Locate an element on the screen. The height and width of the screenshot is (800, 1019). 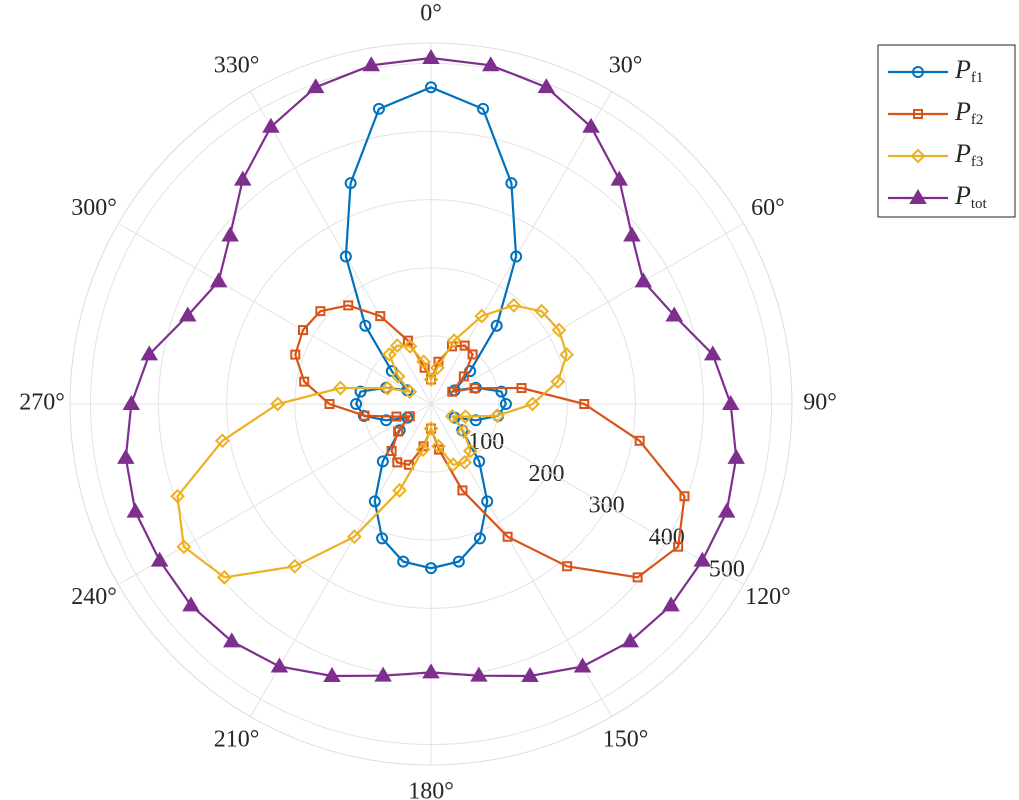
series-line is located at coordinates (372, 441).